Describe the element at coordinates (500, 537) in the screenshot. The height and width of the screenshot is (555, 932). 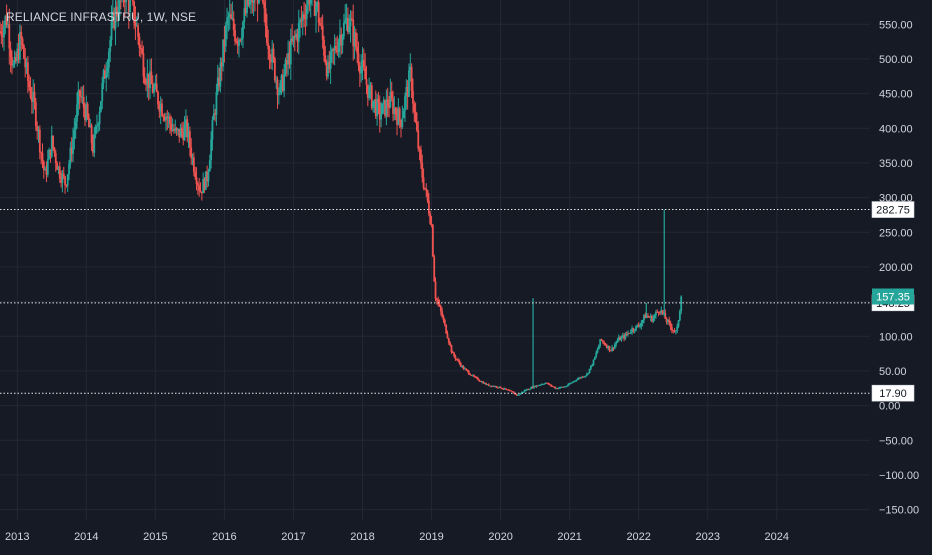
I see `x-tick-label: 2020` at that location.